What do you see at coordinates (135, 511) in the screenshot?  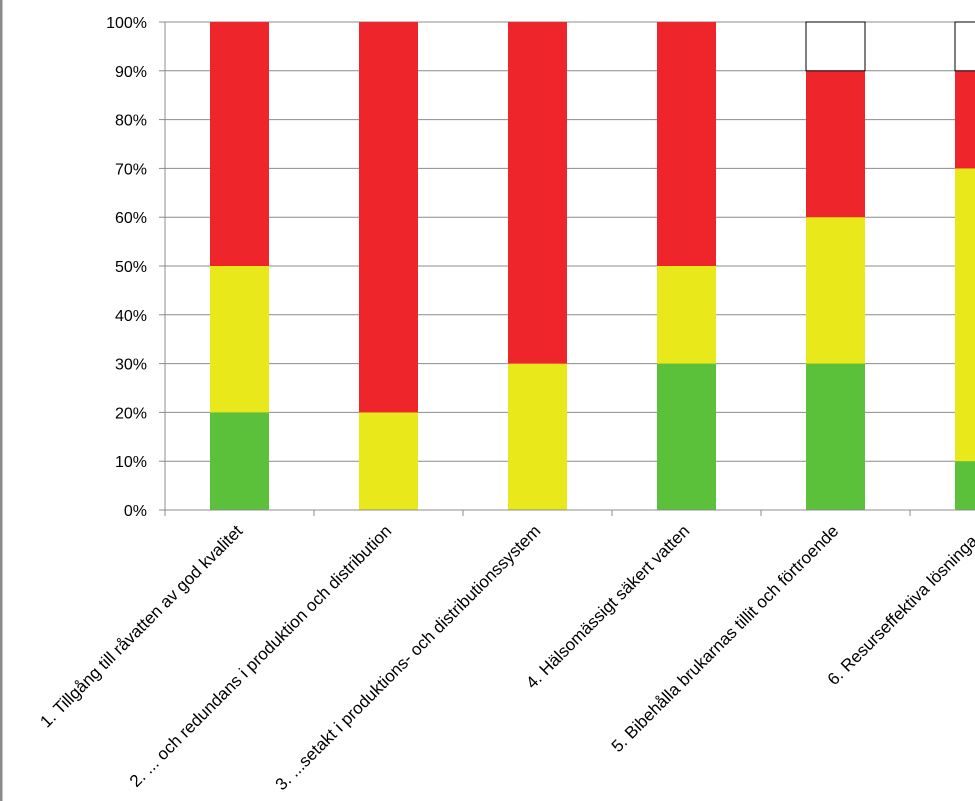 I see `y-tick-label: 0%` at bounding box center [135, 511].